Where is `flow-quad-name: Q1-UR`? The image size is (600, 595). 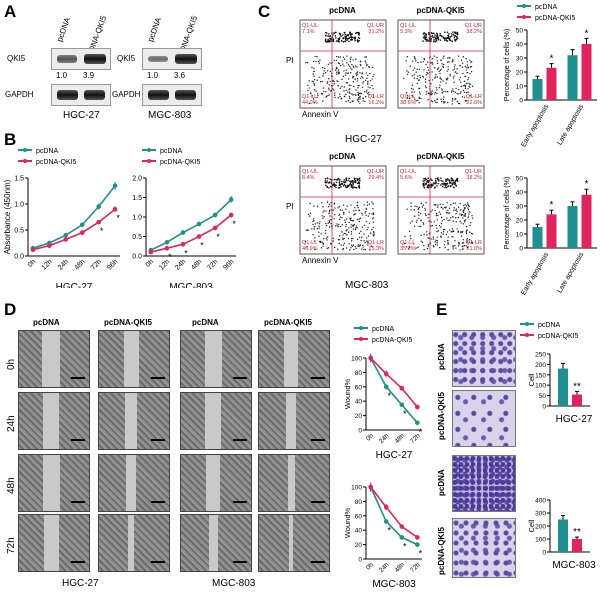 flow-quad-name: Q1-UR is located at coordinates (473, 172).